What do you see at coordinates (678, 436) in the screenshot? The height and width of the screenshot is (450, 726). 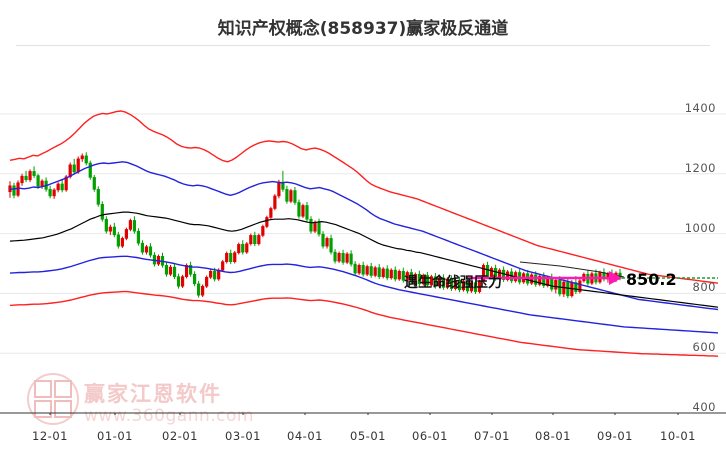 I see `x-axis-label: 10-01` at bounding box center [678, 436].